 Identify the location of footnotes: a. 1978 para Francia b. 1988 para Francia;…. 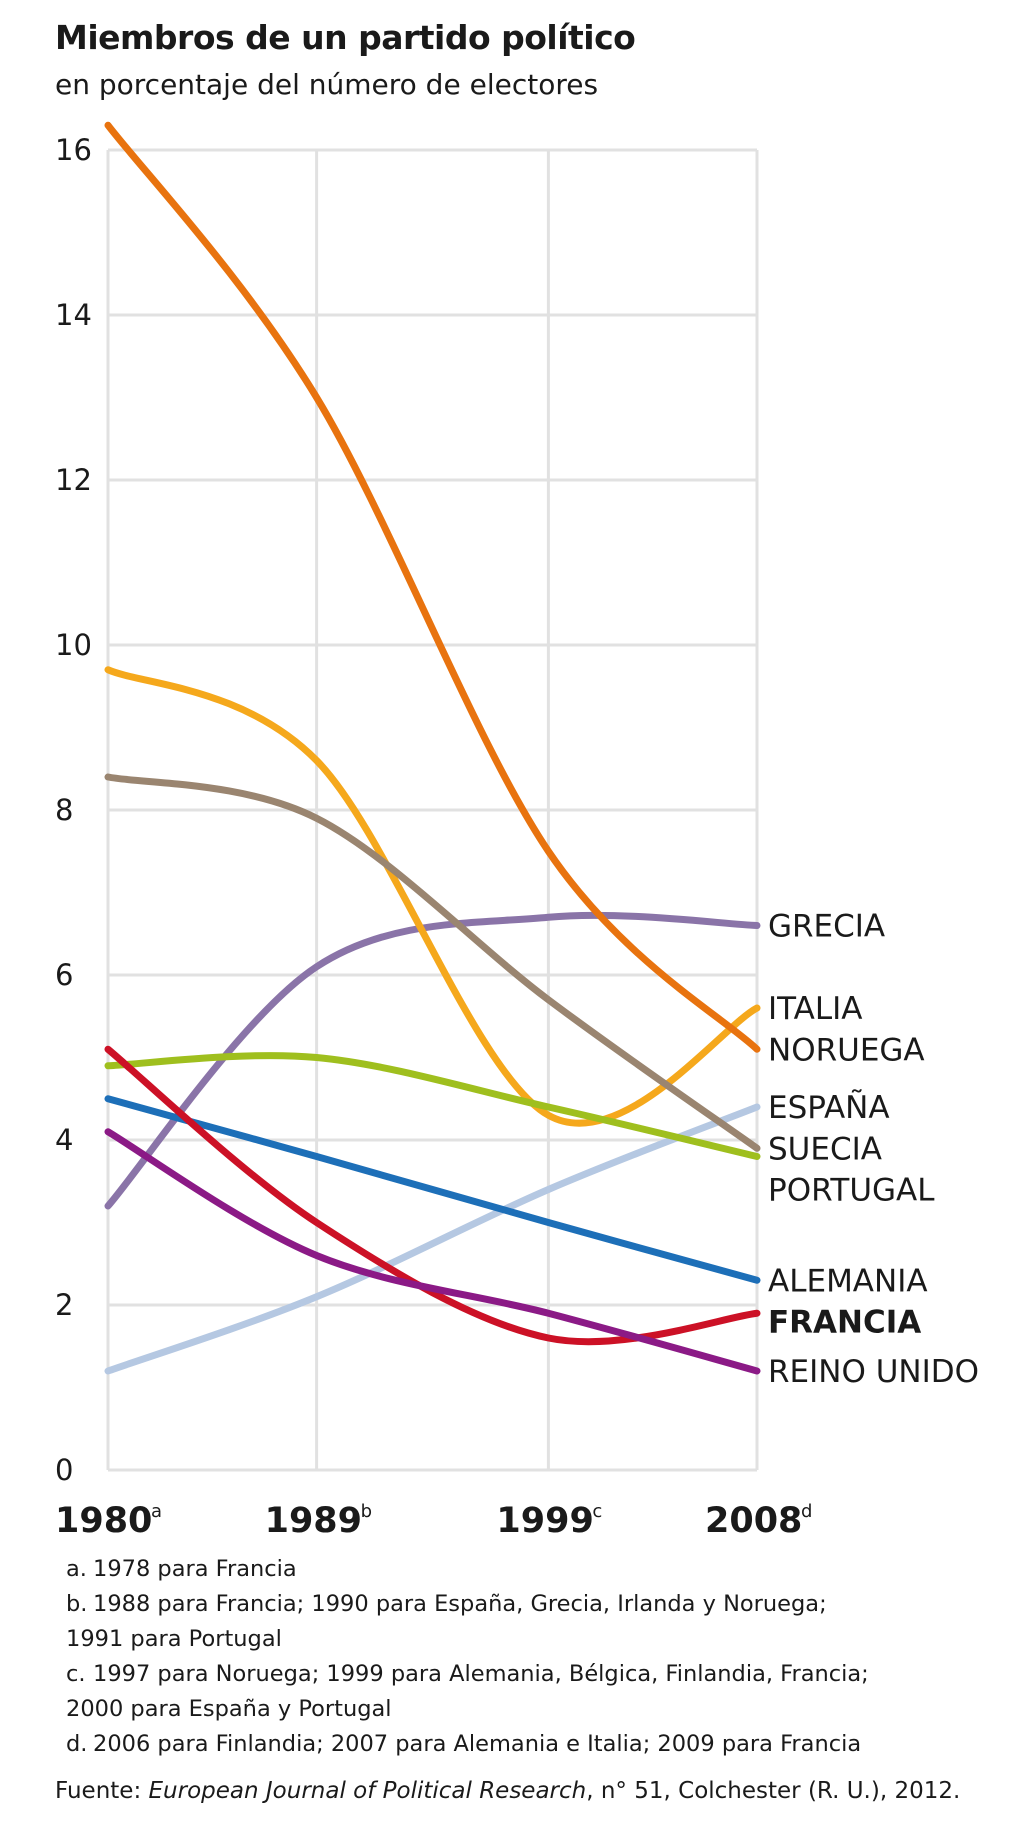
(467, 1657).